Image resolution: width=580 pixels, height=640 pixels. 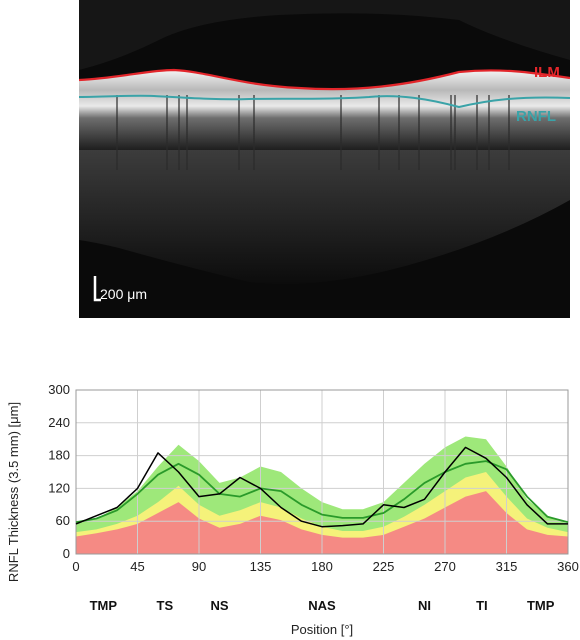 I want to click on x-tick-label: 135, so click(x=261, y=566).